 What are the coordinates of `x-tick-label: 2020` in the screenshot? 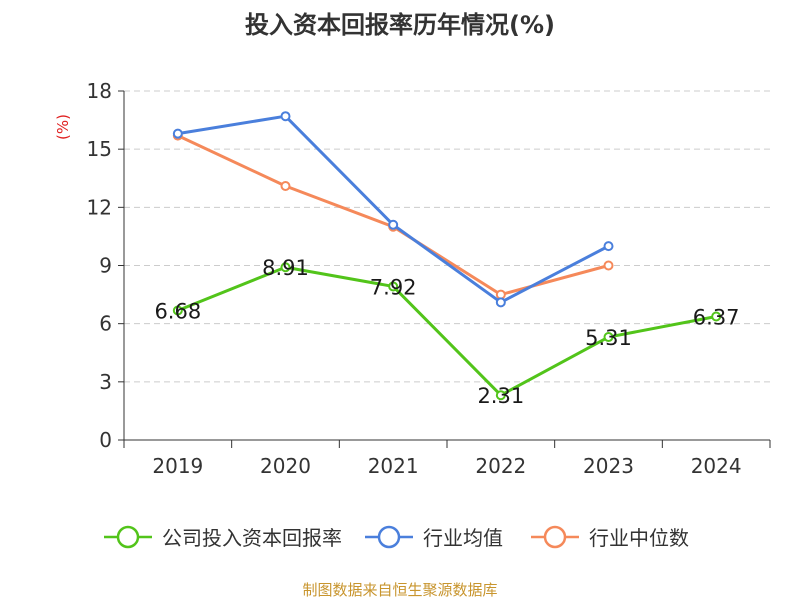 It's located at (285, 466).